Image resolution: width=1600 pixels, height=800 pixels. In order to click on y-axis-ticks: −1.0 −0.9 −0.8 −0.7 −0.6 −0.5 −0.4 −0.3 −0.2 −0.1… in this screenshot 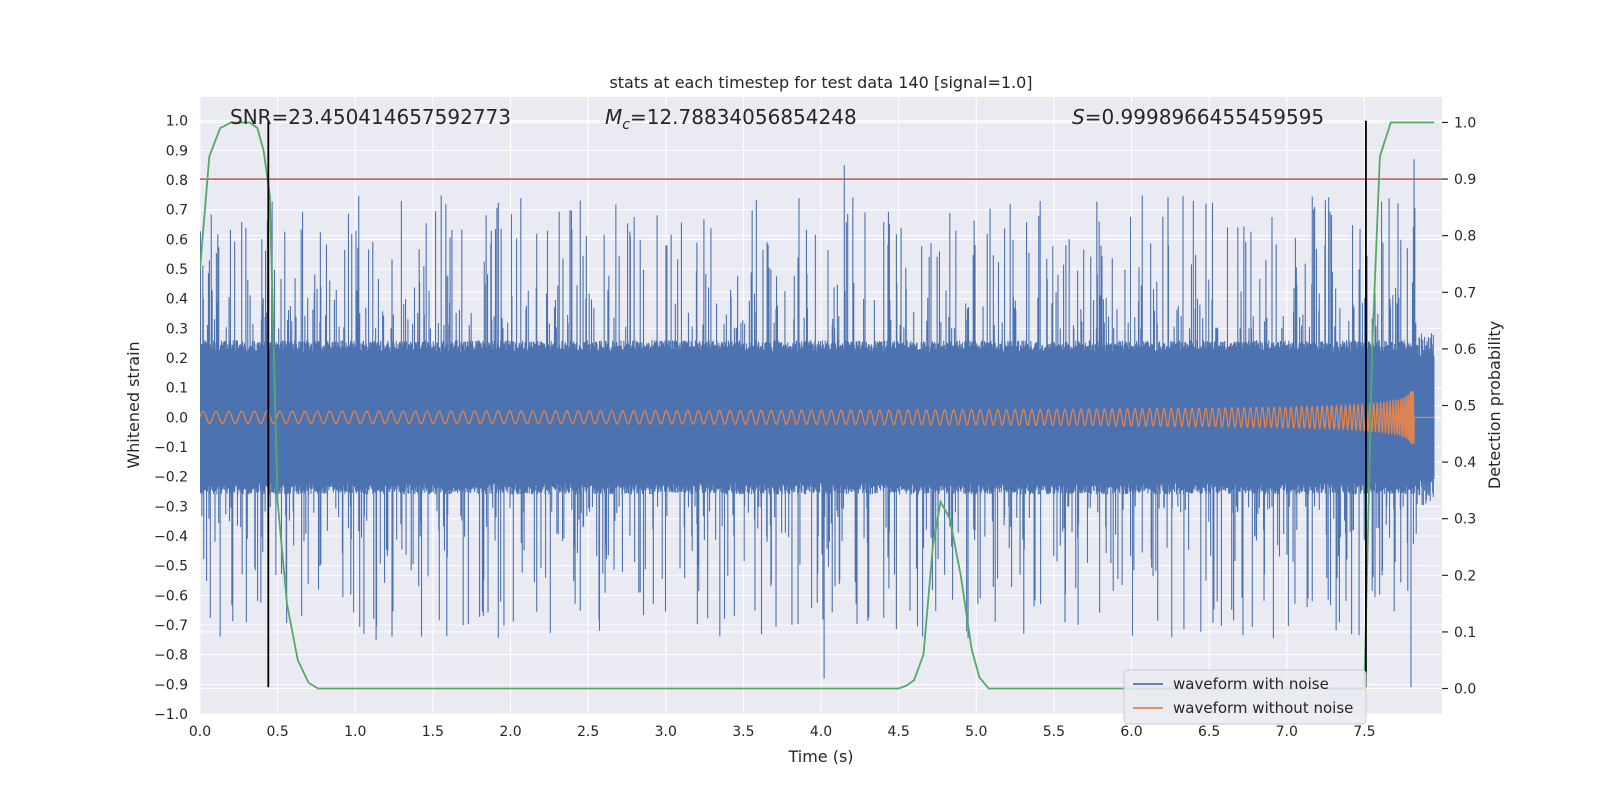, I will do `click(171, 418)`.